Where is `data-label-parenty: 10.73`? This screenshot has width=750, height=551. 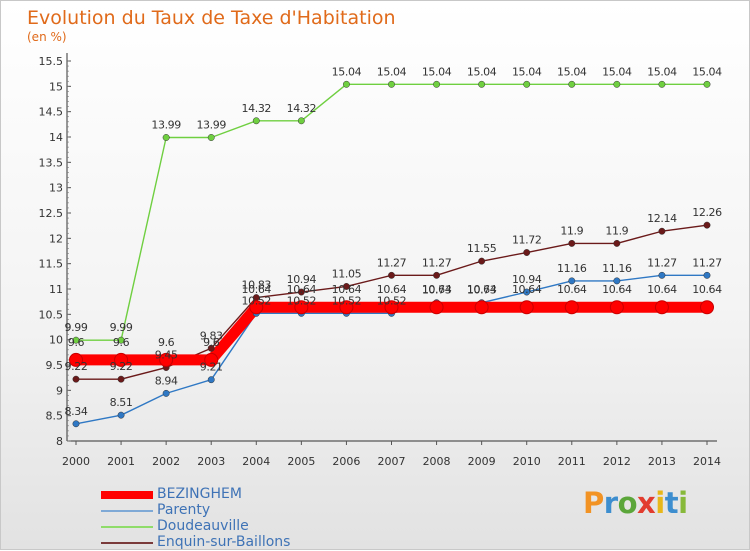
data-label-parenty: 10.73 is located at coordinates (437, 290).